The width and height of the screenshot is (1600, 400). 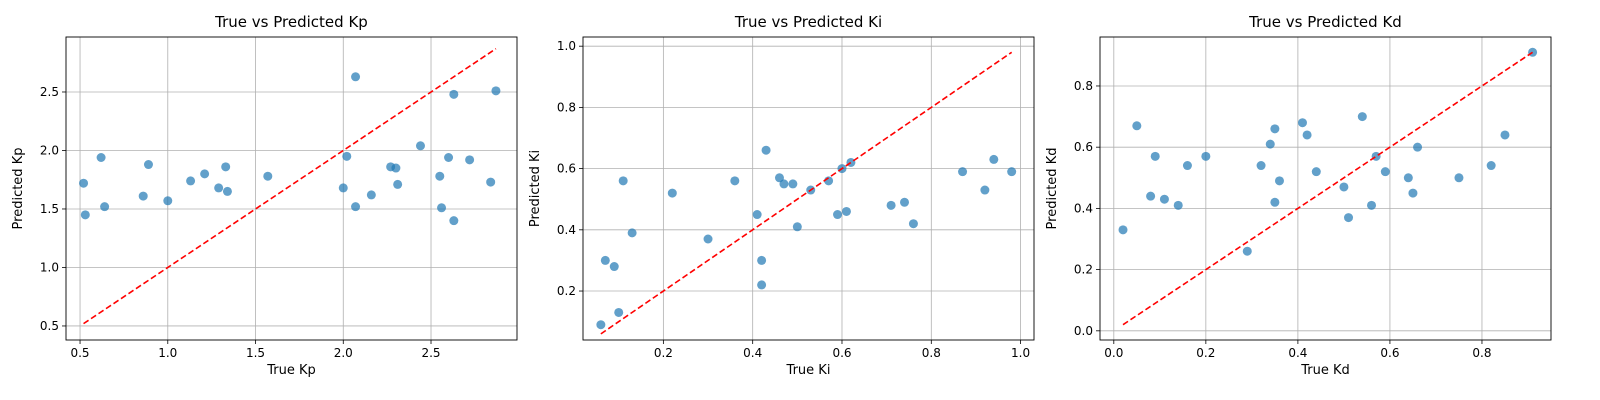 What do you see at coordinates (1297, 353) in the screenshot?
I see `x-tick-label: 0.4` at bounding box center [1297, 353].